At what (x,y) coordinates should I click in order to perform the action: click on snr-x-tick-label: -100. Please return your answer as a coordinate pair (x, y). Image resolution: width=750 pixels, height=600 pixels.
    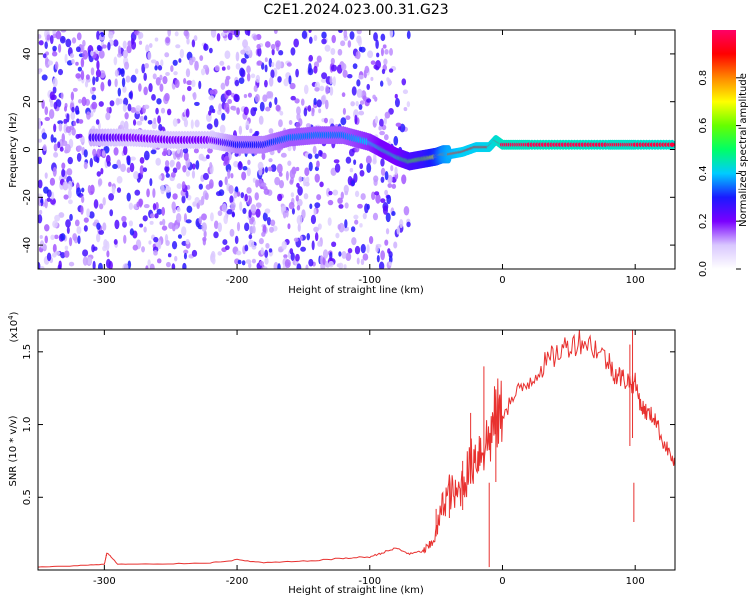
    Looking at the image, I should click on (369, 581).